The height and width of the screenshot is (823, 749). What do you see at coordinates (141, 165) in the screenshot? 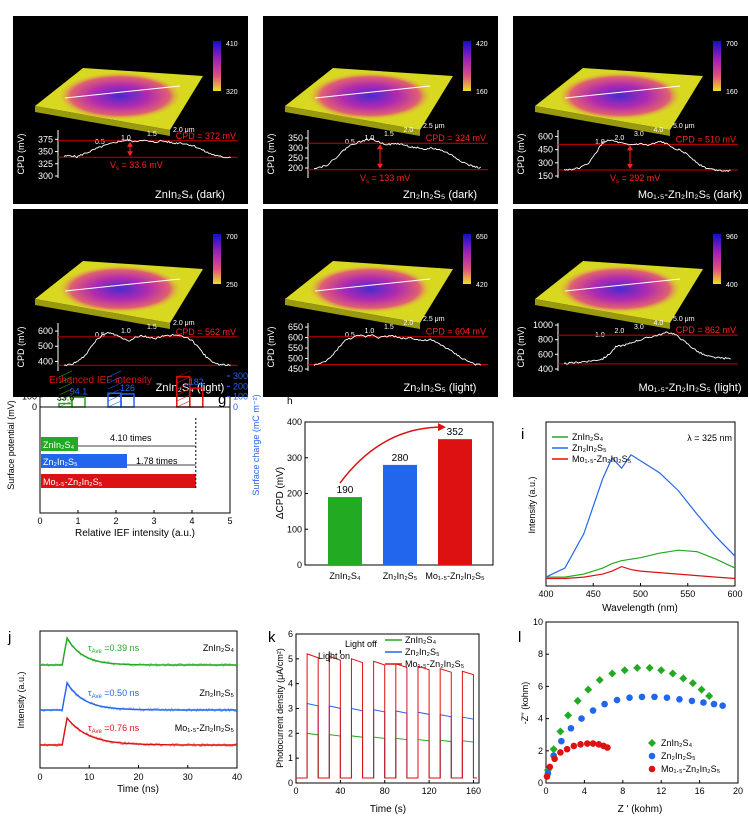
I see `label-part: = 33.6 mV` at bounding box center [141, 165].